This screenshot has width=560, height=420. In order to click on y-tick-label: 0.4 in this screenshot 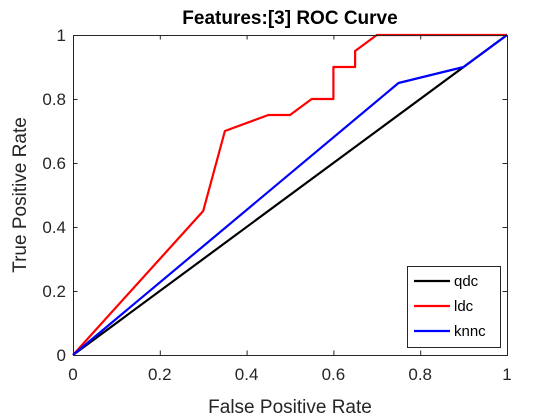, I will do `click(54, 227)`.